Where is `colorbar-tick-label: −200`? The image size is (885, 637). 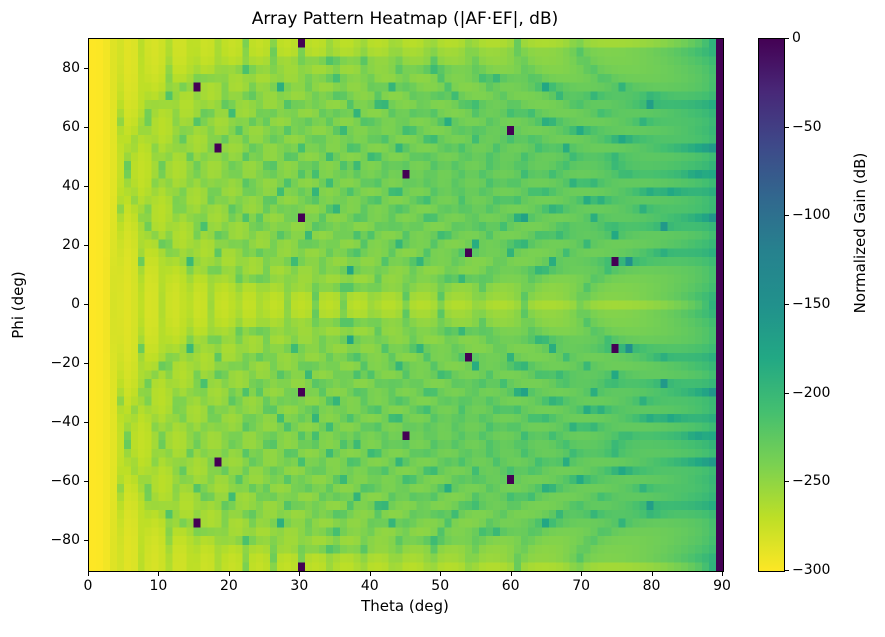
colorbar-tick-label: −200 is located at coordinates (811, 392).